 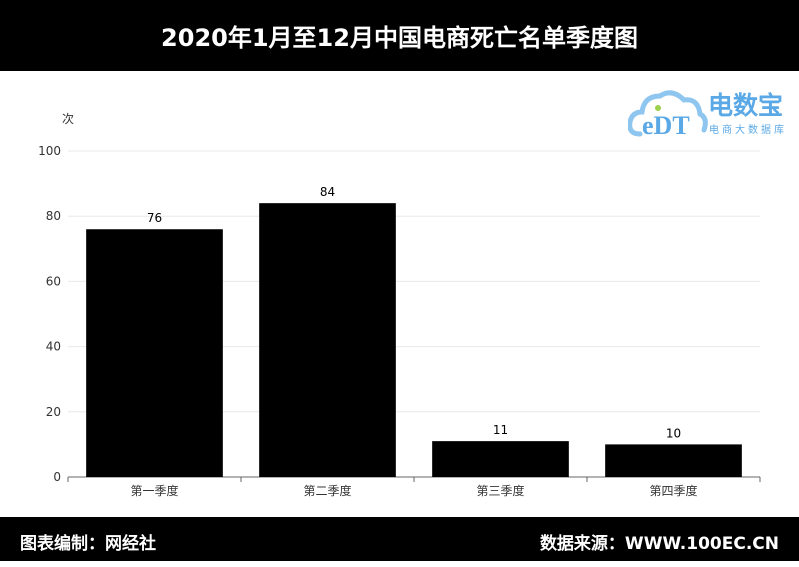 What do you see at coordinates (500, 490) in the screenshot?
I see `x-tick-label: 第三季度` at bounding box center [500, 490].